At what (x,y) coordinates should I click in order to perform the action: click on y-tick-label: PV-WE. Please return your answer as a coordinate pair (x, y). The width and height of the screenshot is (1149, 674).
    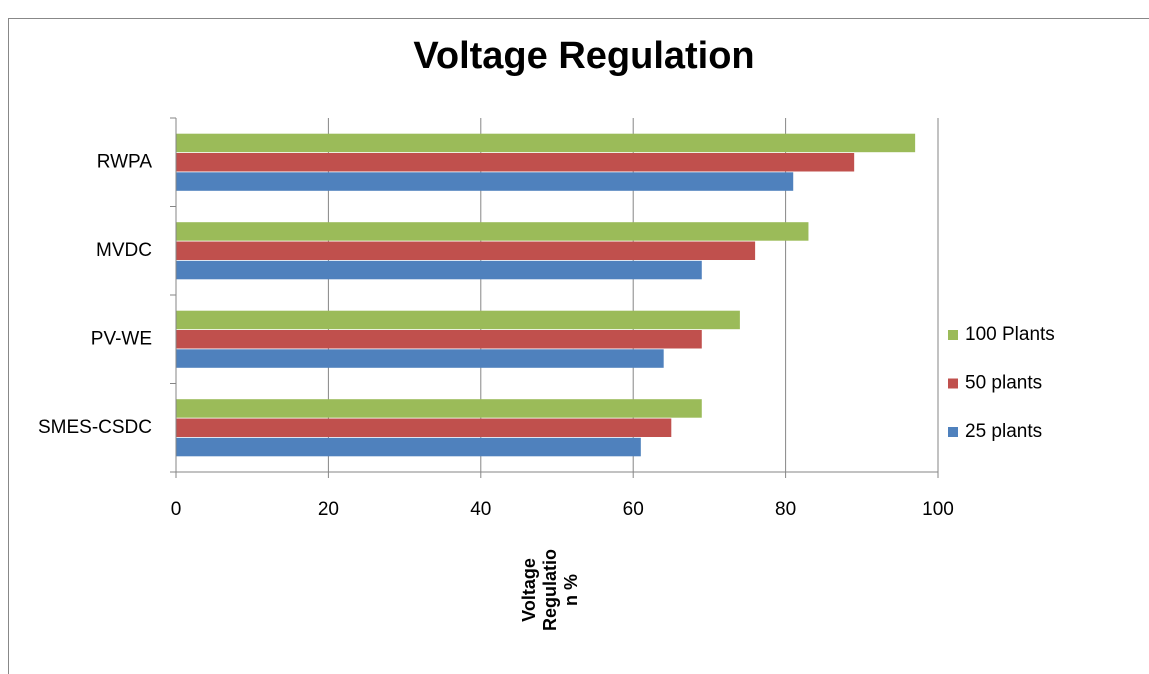
    Looking at the image, I should click on (121, 338).